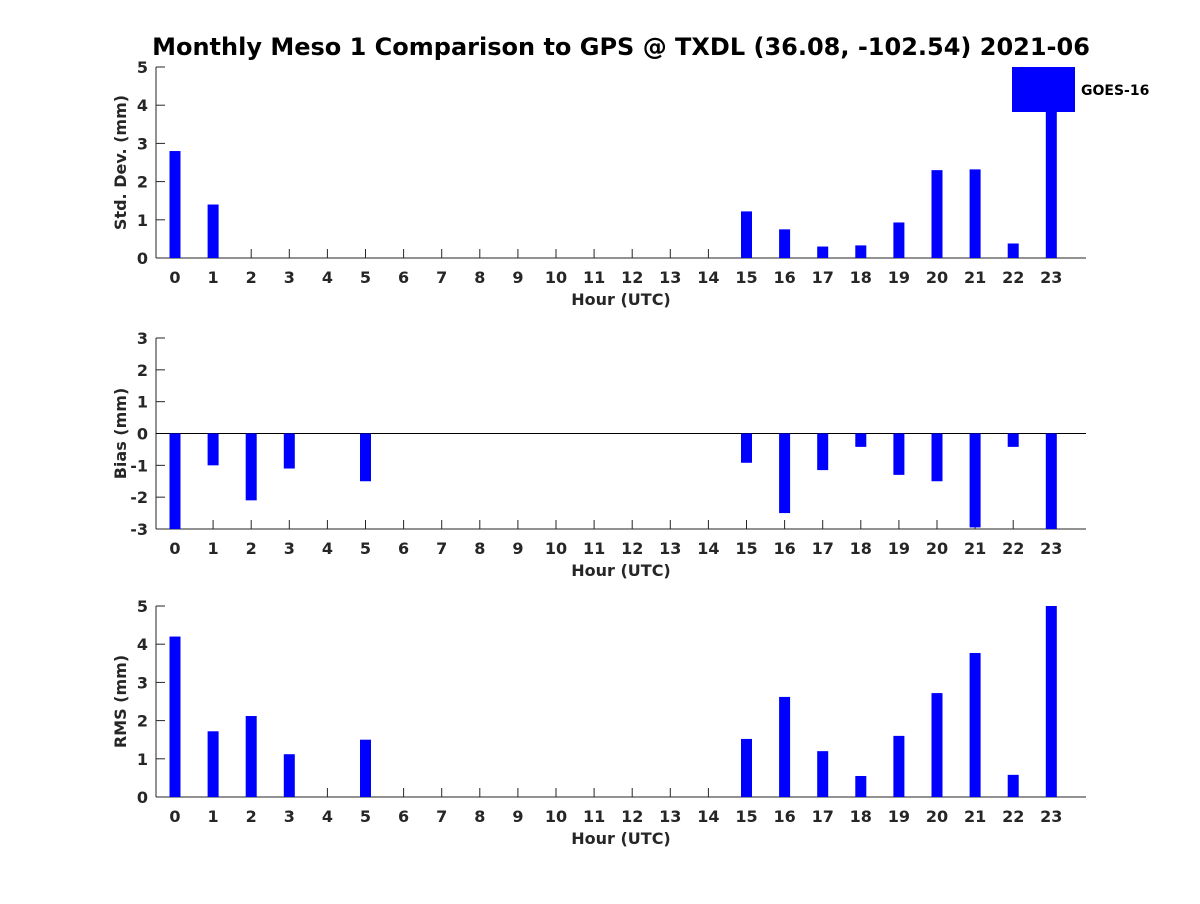 The height and width of the screenshot is (904, 1200). What do you see at coordinates (1080, 89) in the screenshot?
I see `legend: GOES-16` at bounding box center [1080, 89].